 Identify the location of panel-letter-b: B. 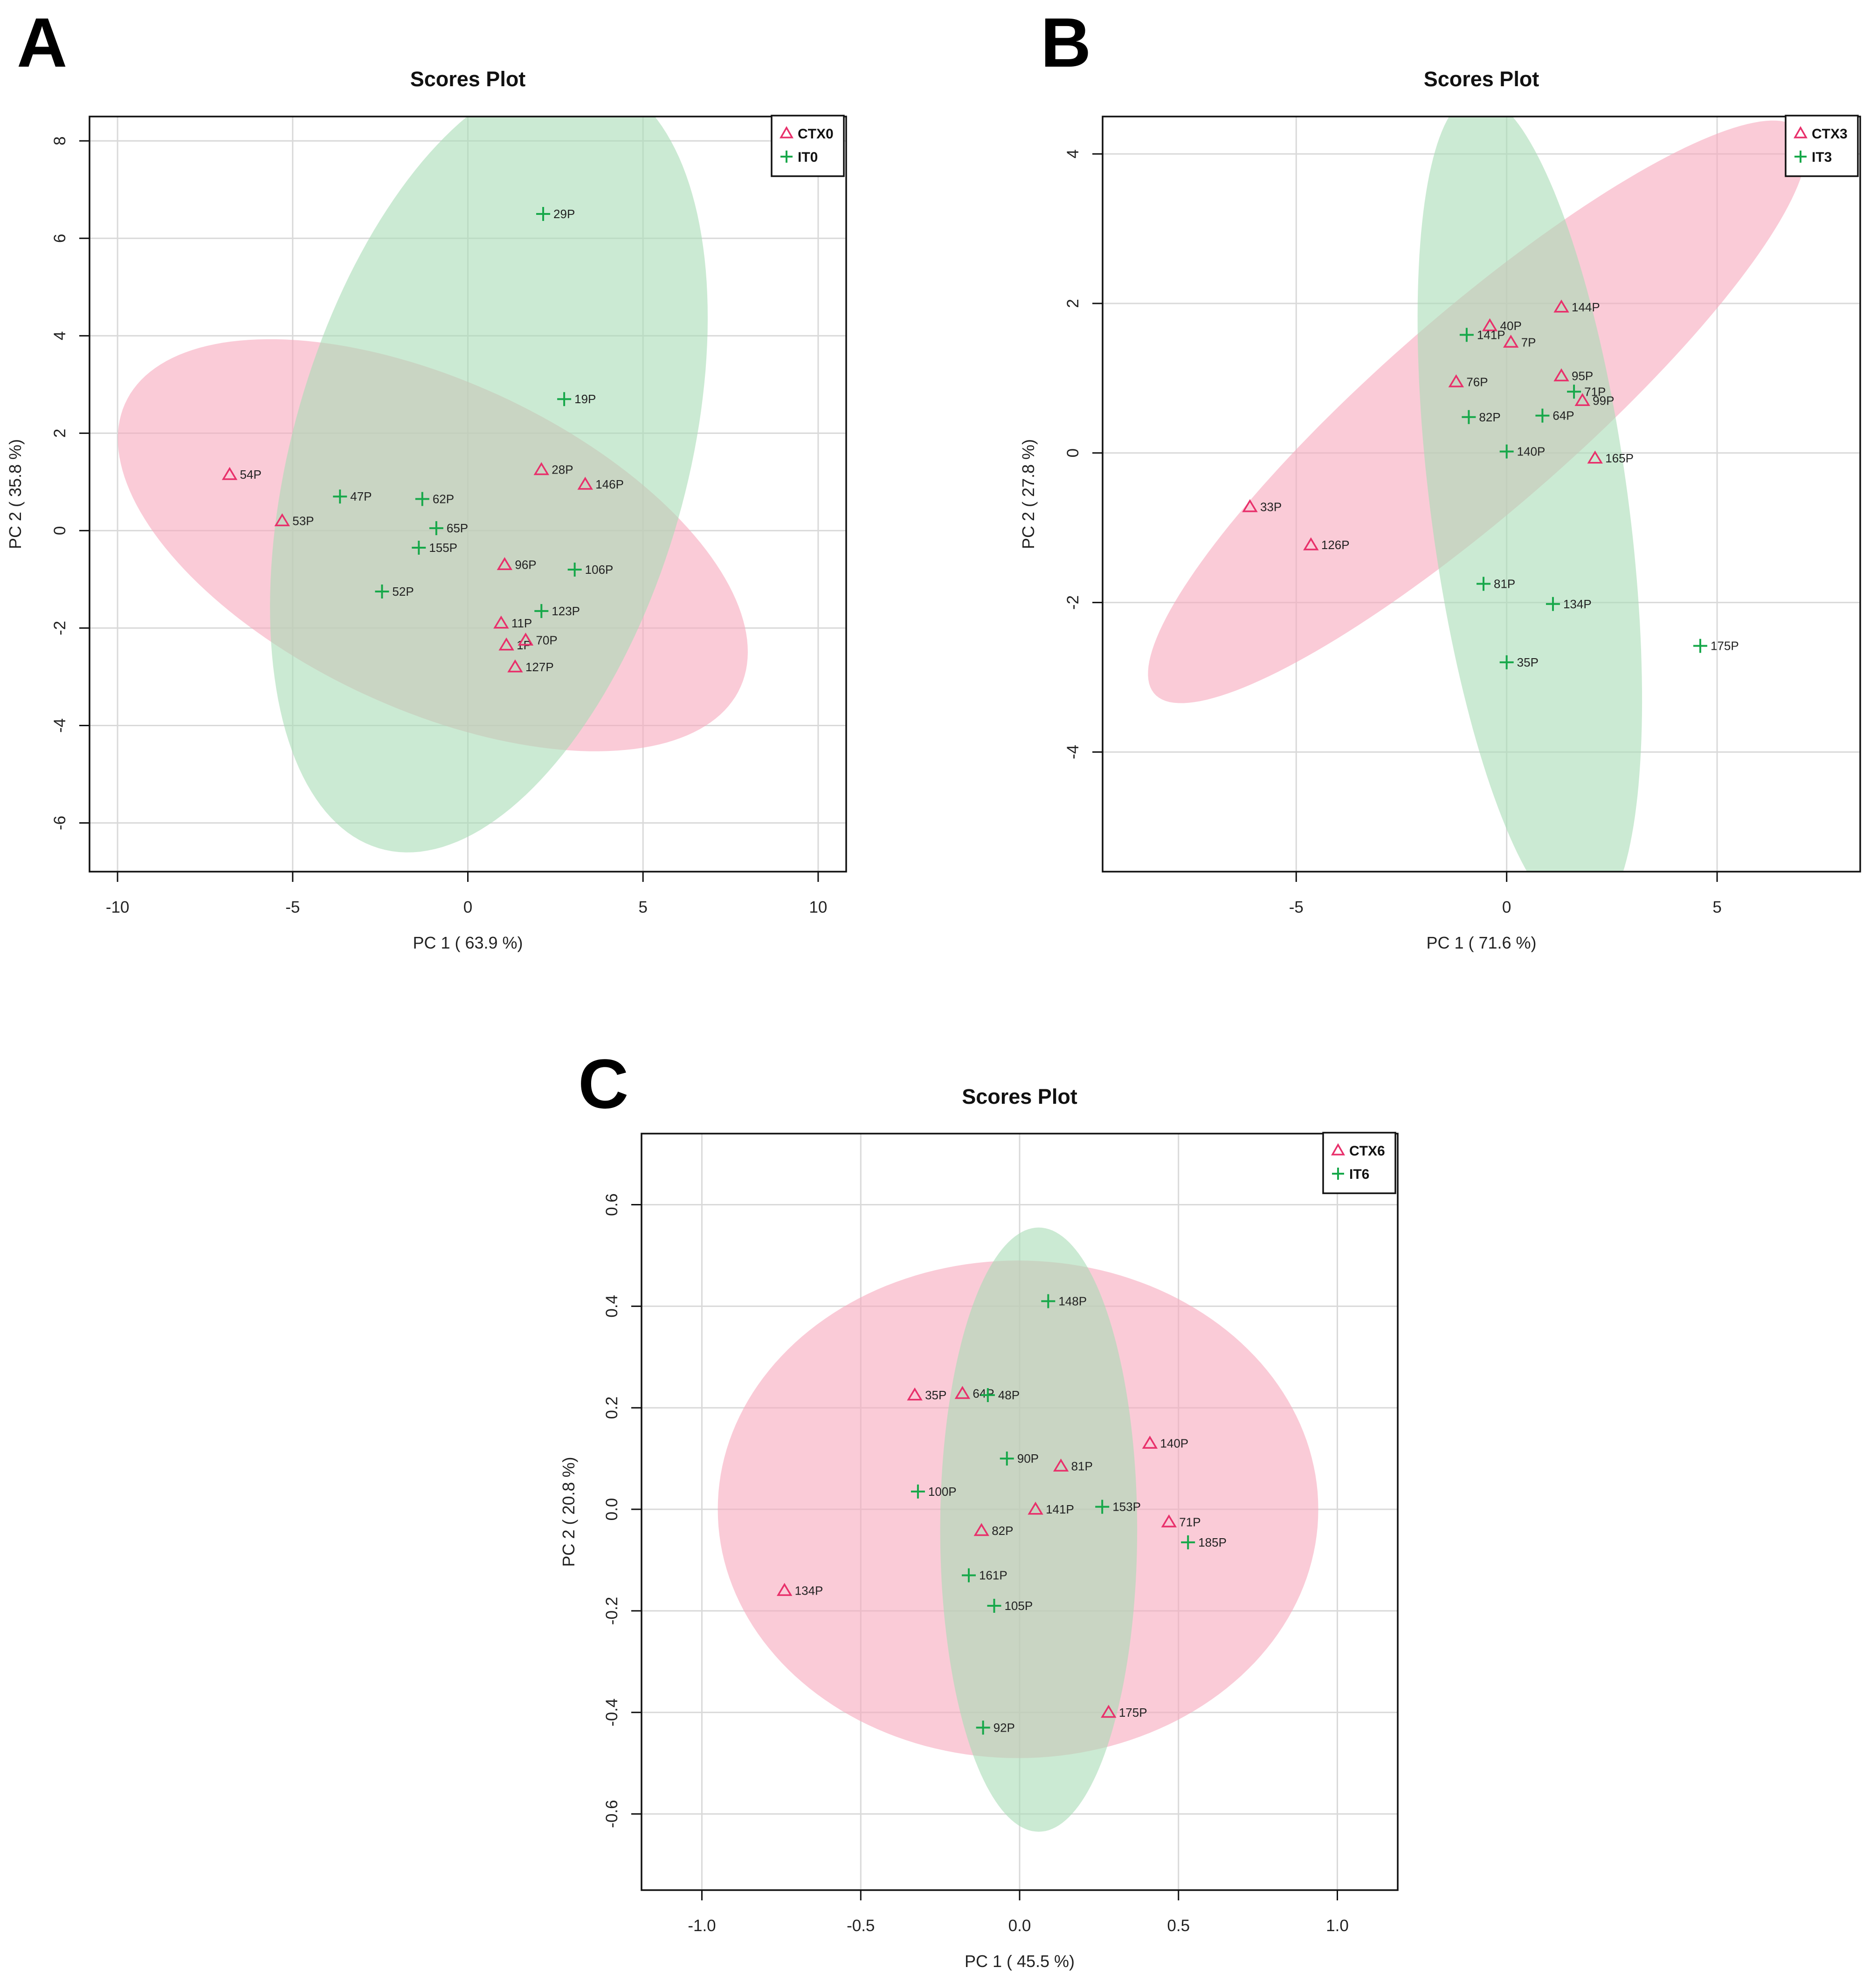
(1066, 43).